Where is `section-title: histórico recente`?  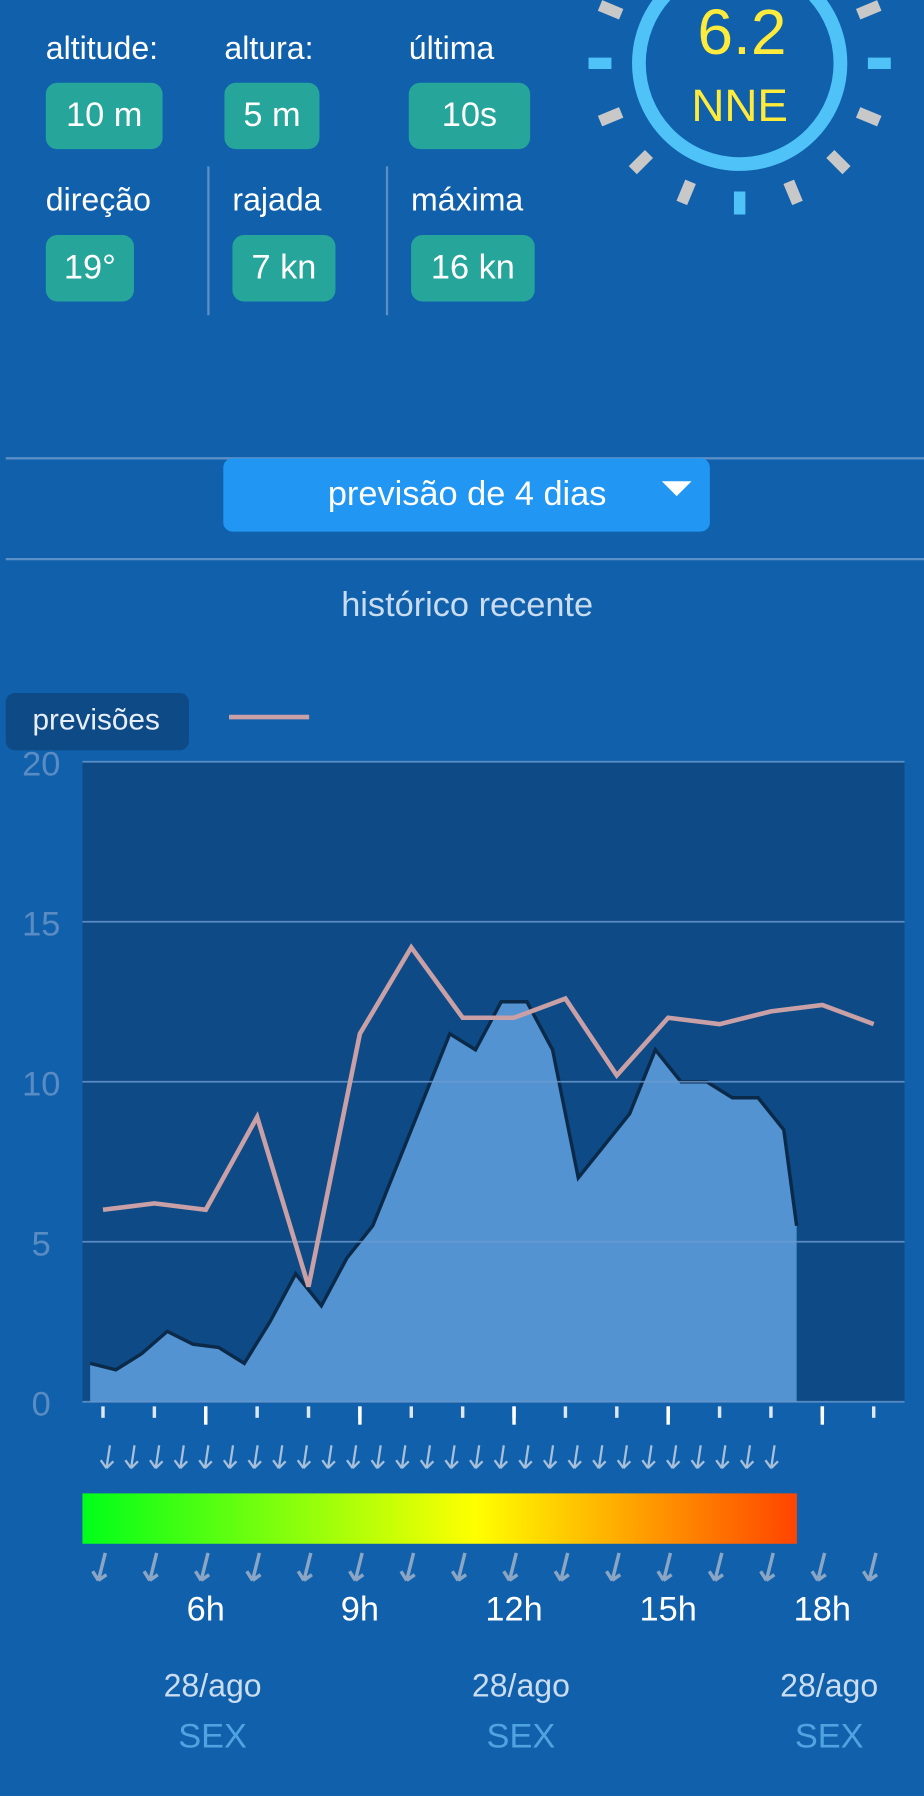 section-title: histórico recente is located at coordinates (467, 605).